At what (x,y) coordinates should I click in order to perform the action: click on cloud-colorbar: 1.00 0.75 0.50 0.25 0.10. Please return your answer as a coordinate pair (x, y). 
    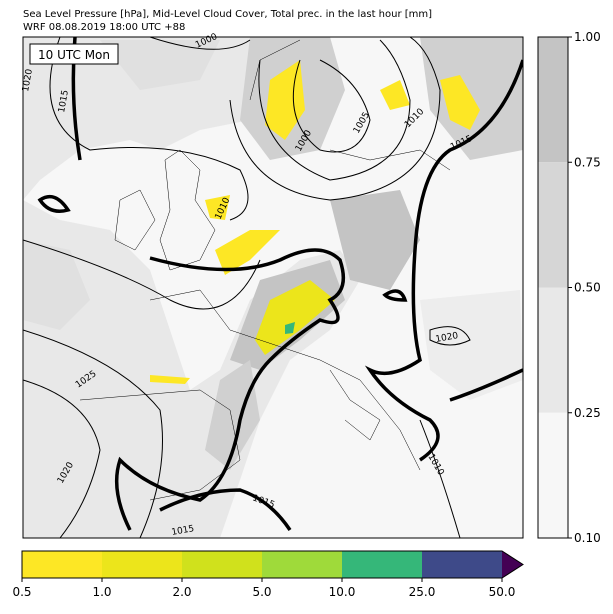
    Looking at the image, I should click on (569, 287).